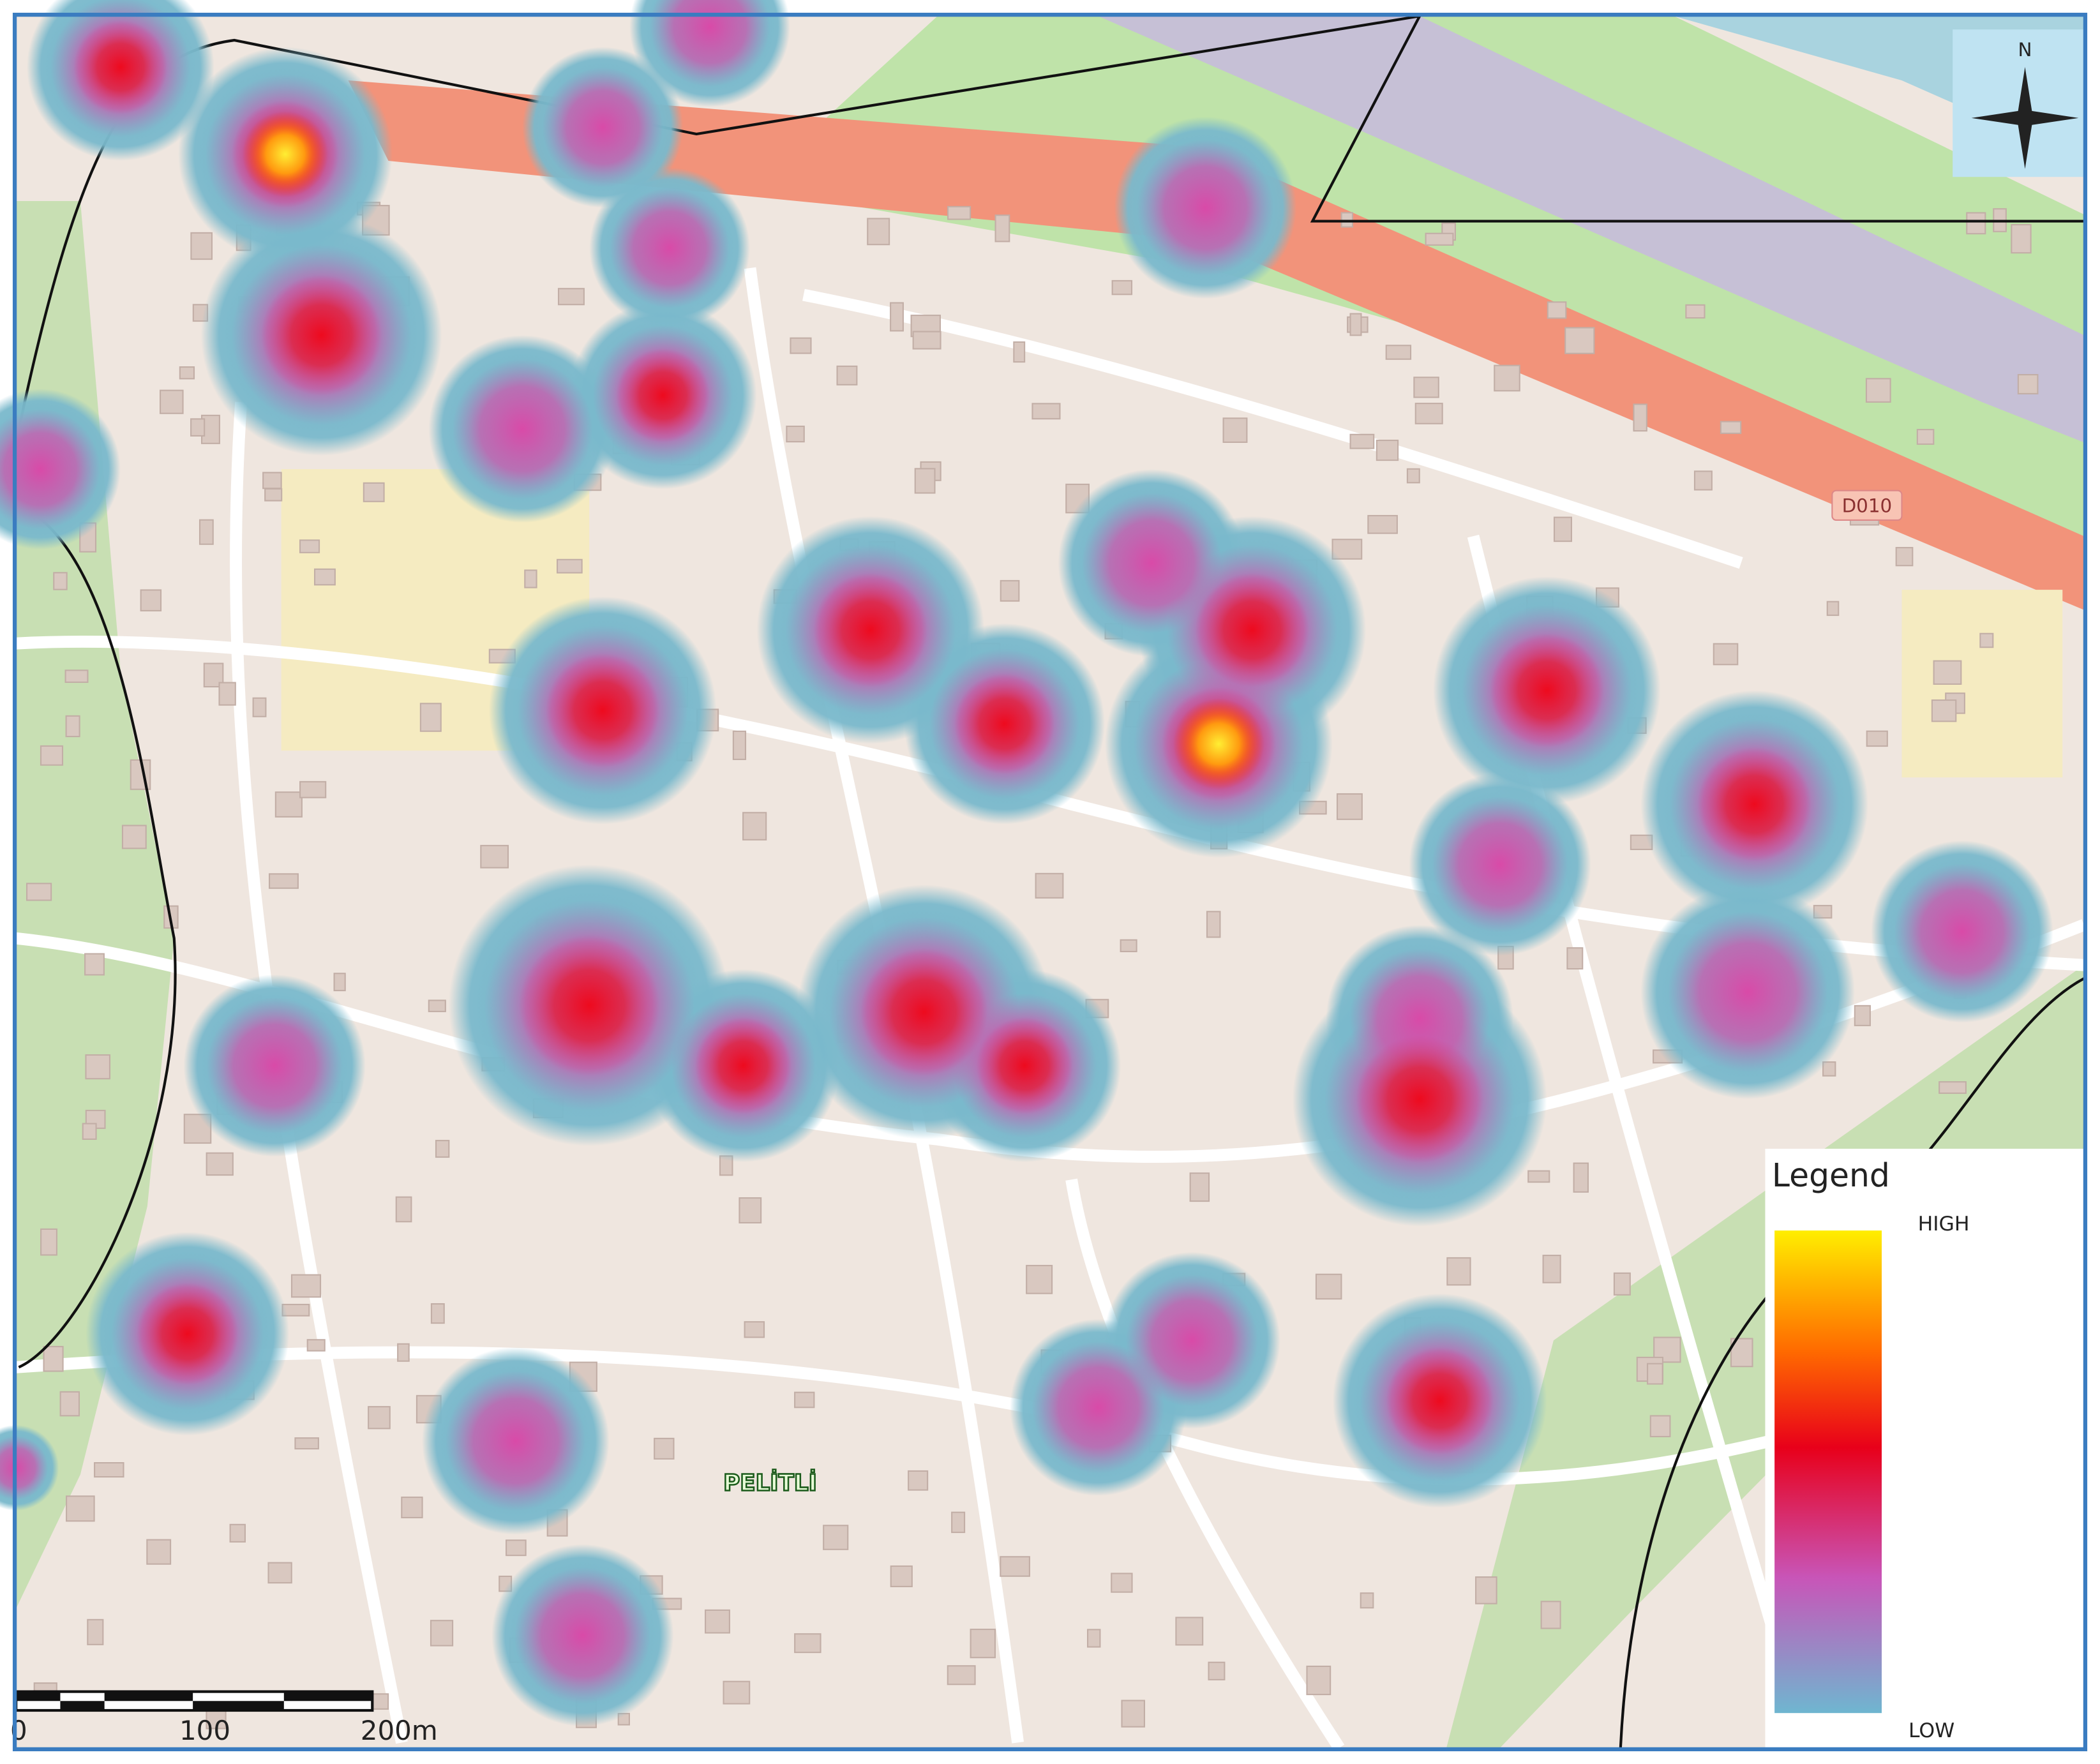  What do you see at coordinates (399, 1730) in the screenshot?
I see `scale-label: 200m` at bounding box center [399, 1730].